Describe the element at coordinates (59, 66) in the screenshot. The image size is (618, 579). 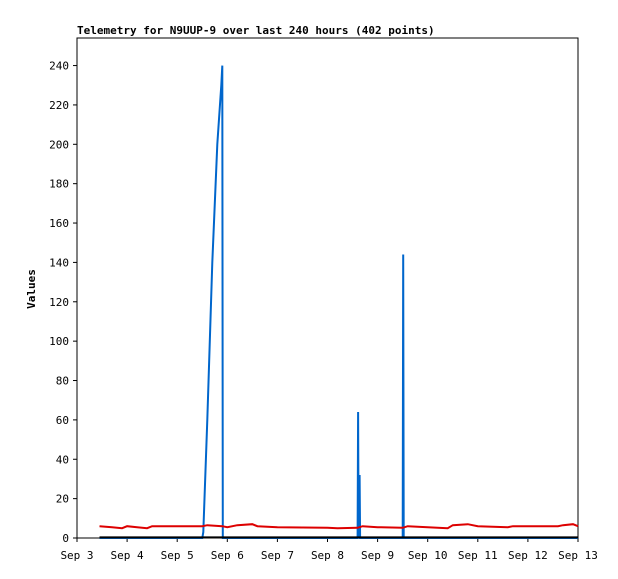
I see `y-tick-label: 240` at that location.